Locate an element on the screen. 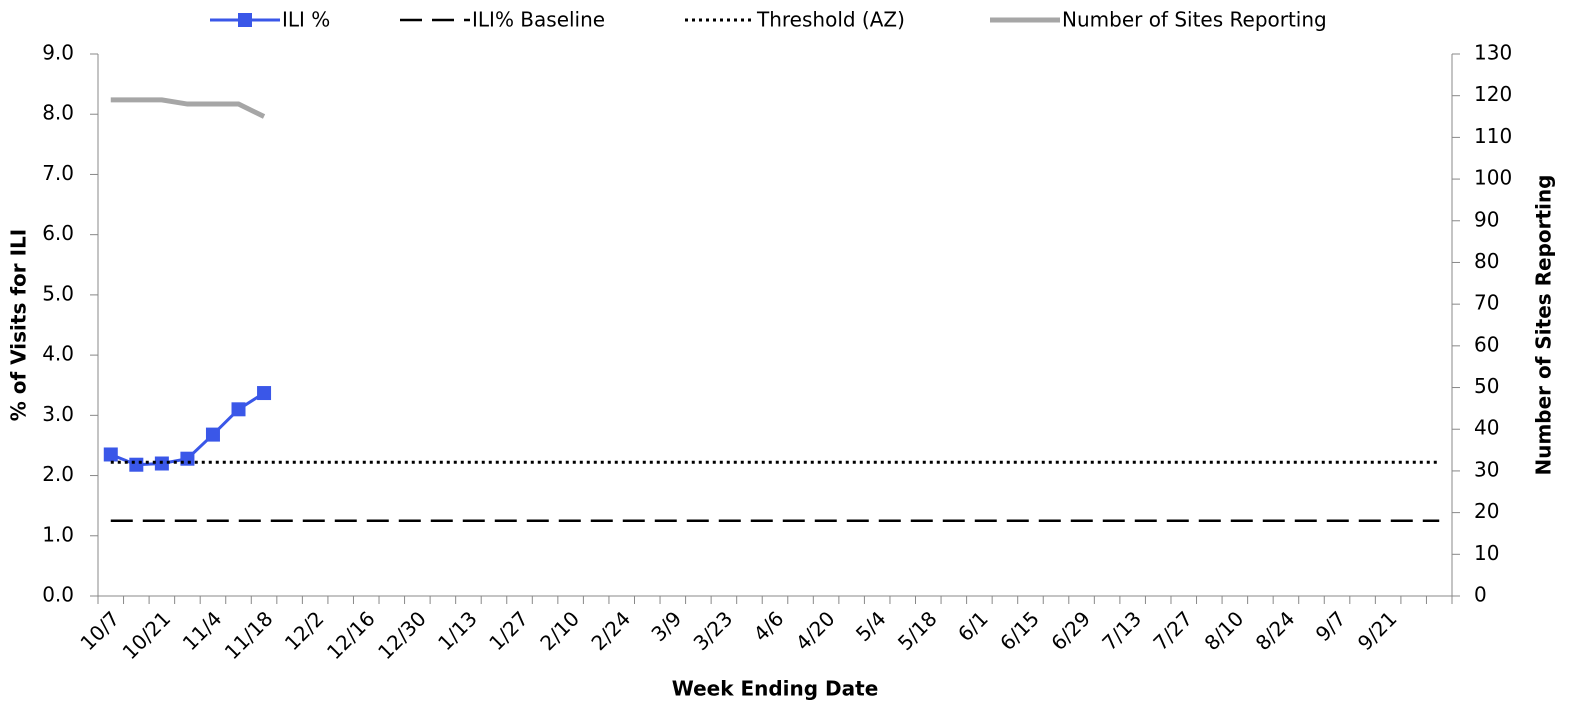  x-tick-label: 4/6 is located at coordinates (769, 626).